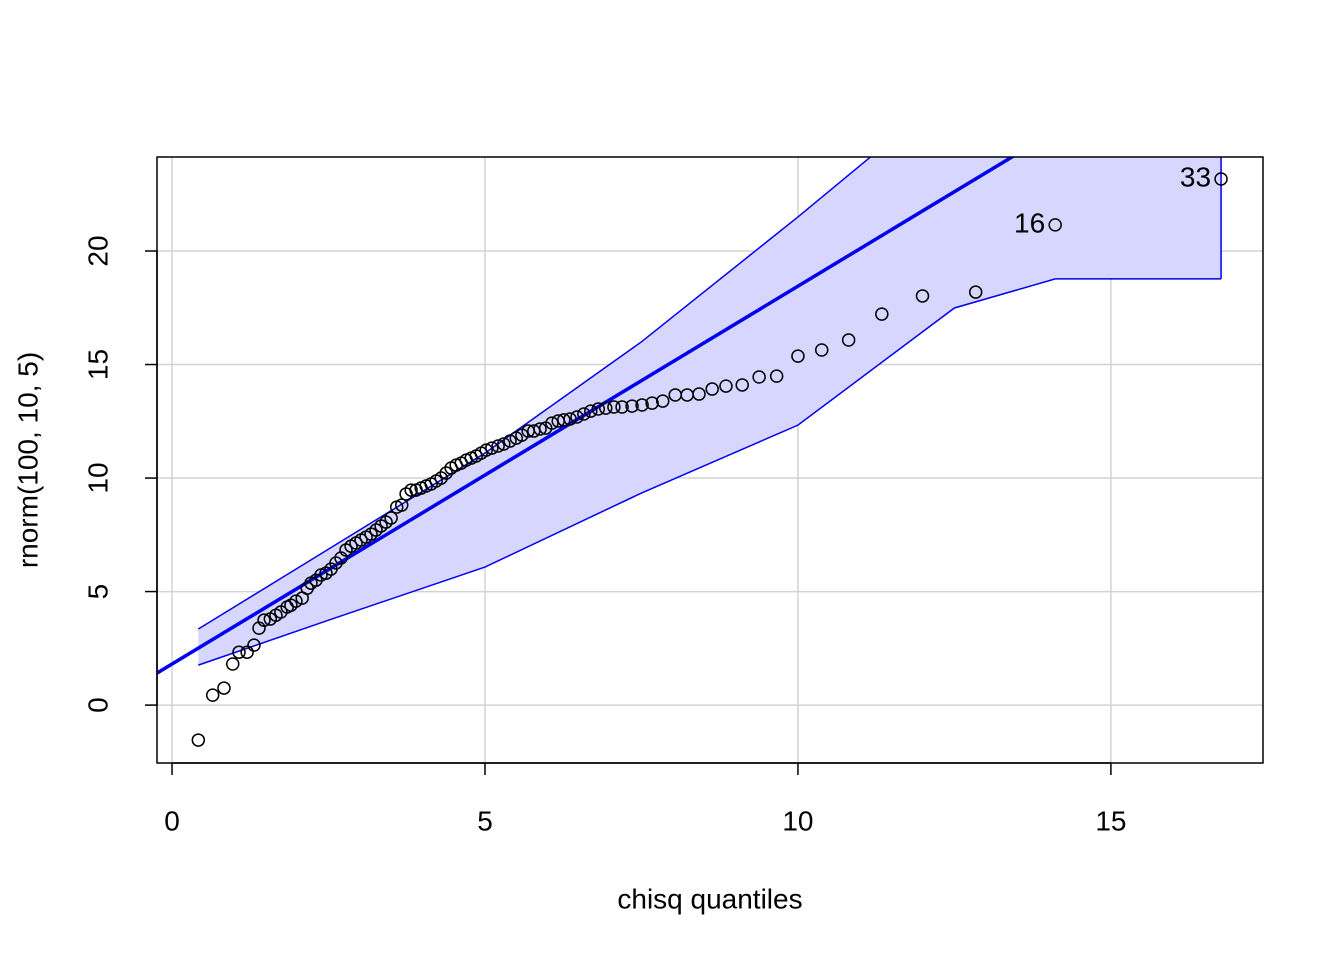 The height and width of the screenshot is (960, 1344). What do you see at coordinates (709, 898) in the screenshot?
I see `x-axis-label: chisq quantiles` at bounding box center [709, 898].